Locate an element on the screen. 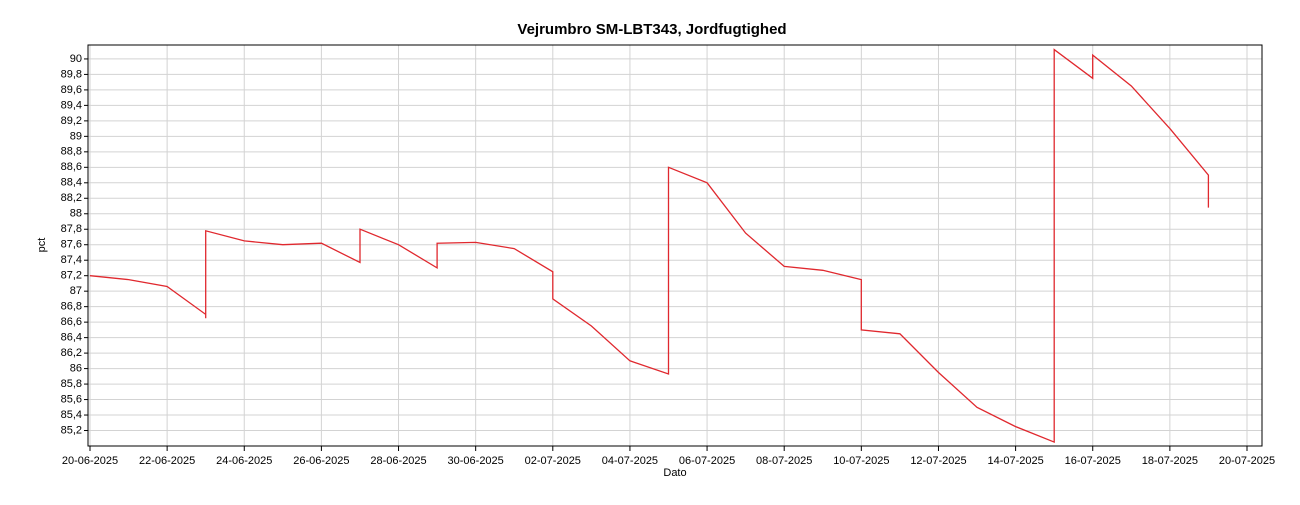 This screenshot has width=1300, height=505. x-tick-label: 14-07-2025 is located at coordinates (1015, 461).